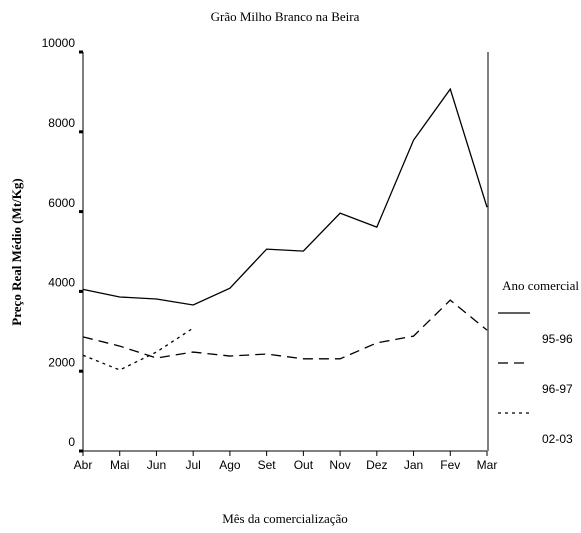 The width and height of the screenshot is (581, 533). I want to click on x-tick-label: Jan, so click(413, 465).